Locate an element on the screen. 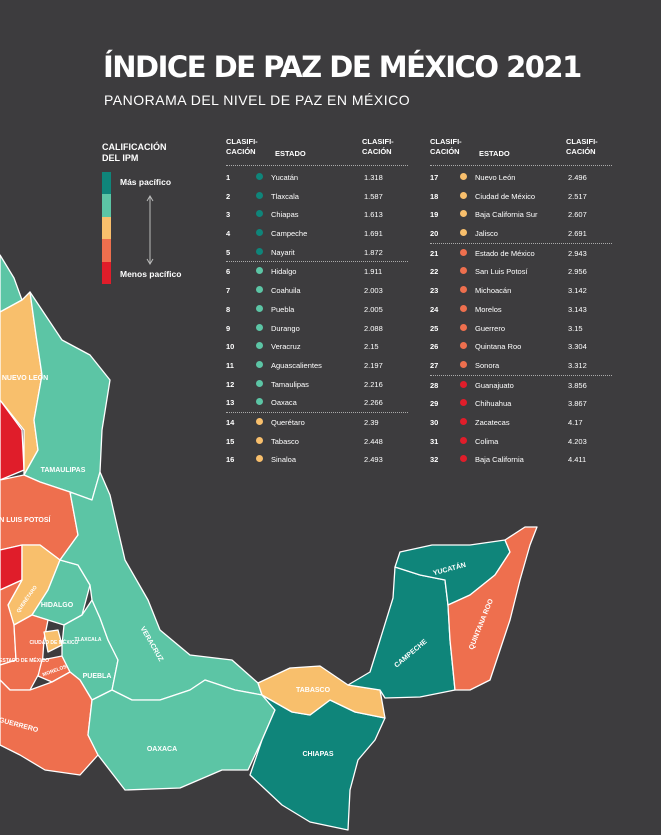 The width and height of the screenshot is (661, 835). page-subtitle: PANORAMA DEL NIVEL DE PAZ EN MÉXICO is located at coordinates (257, 100).